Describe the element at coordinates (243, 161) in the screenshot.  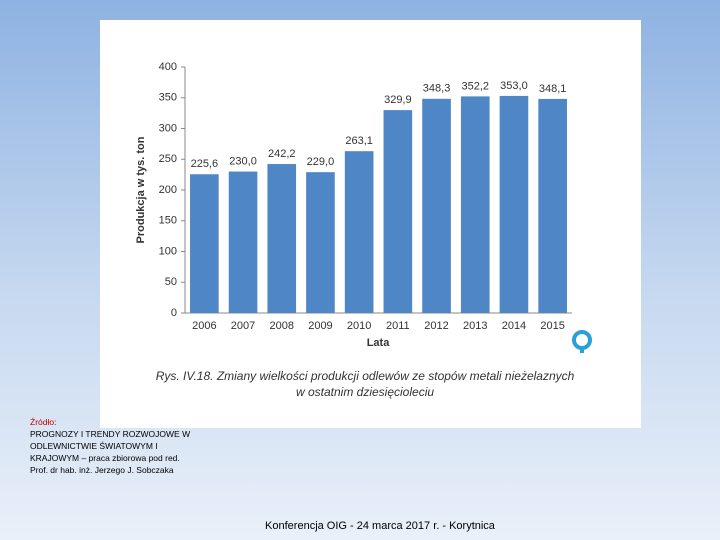
I see `value-label: 230,0` at that location.